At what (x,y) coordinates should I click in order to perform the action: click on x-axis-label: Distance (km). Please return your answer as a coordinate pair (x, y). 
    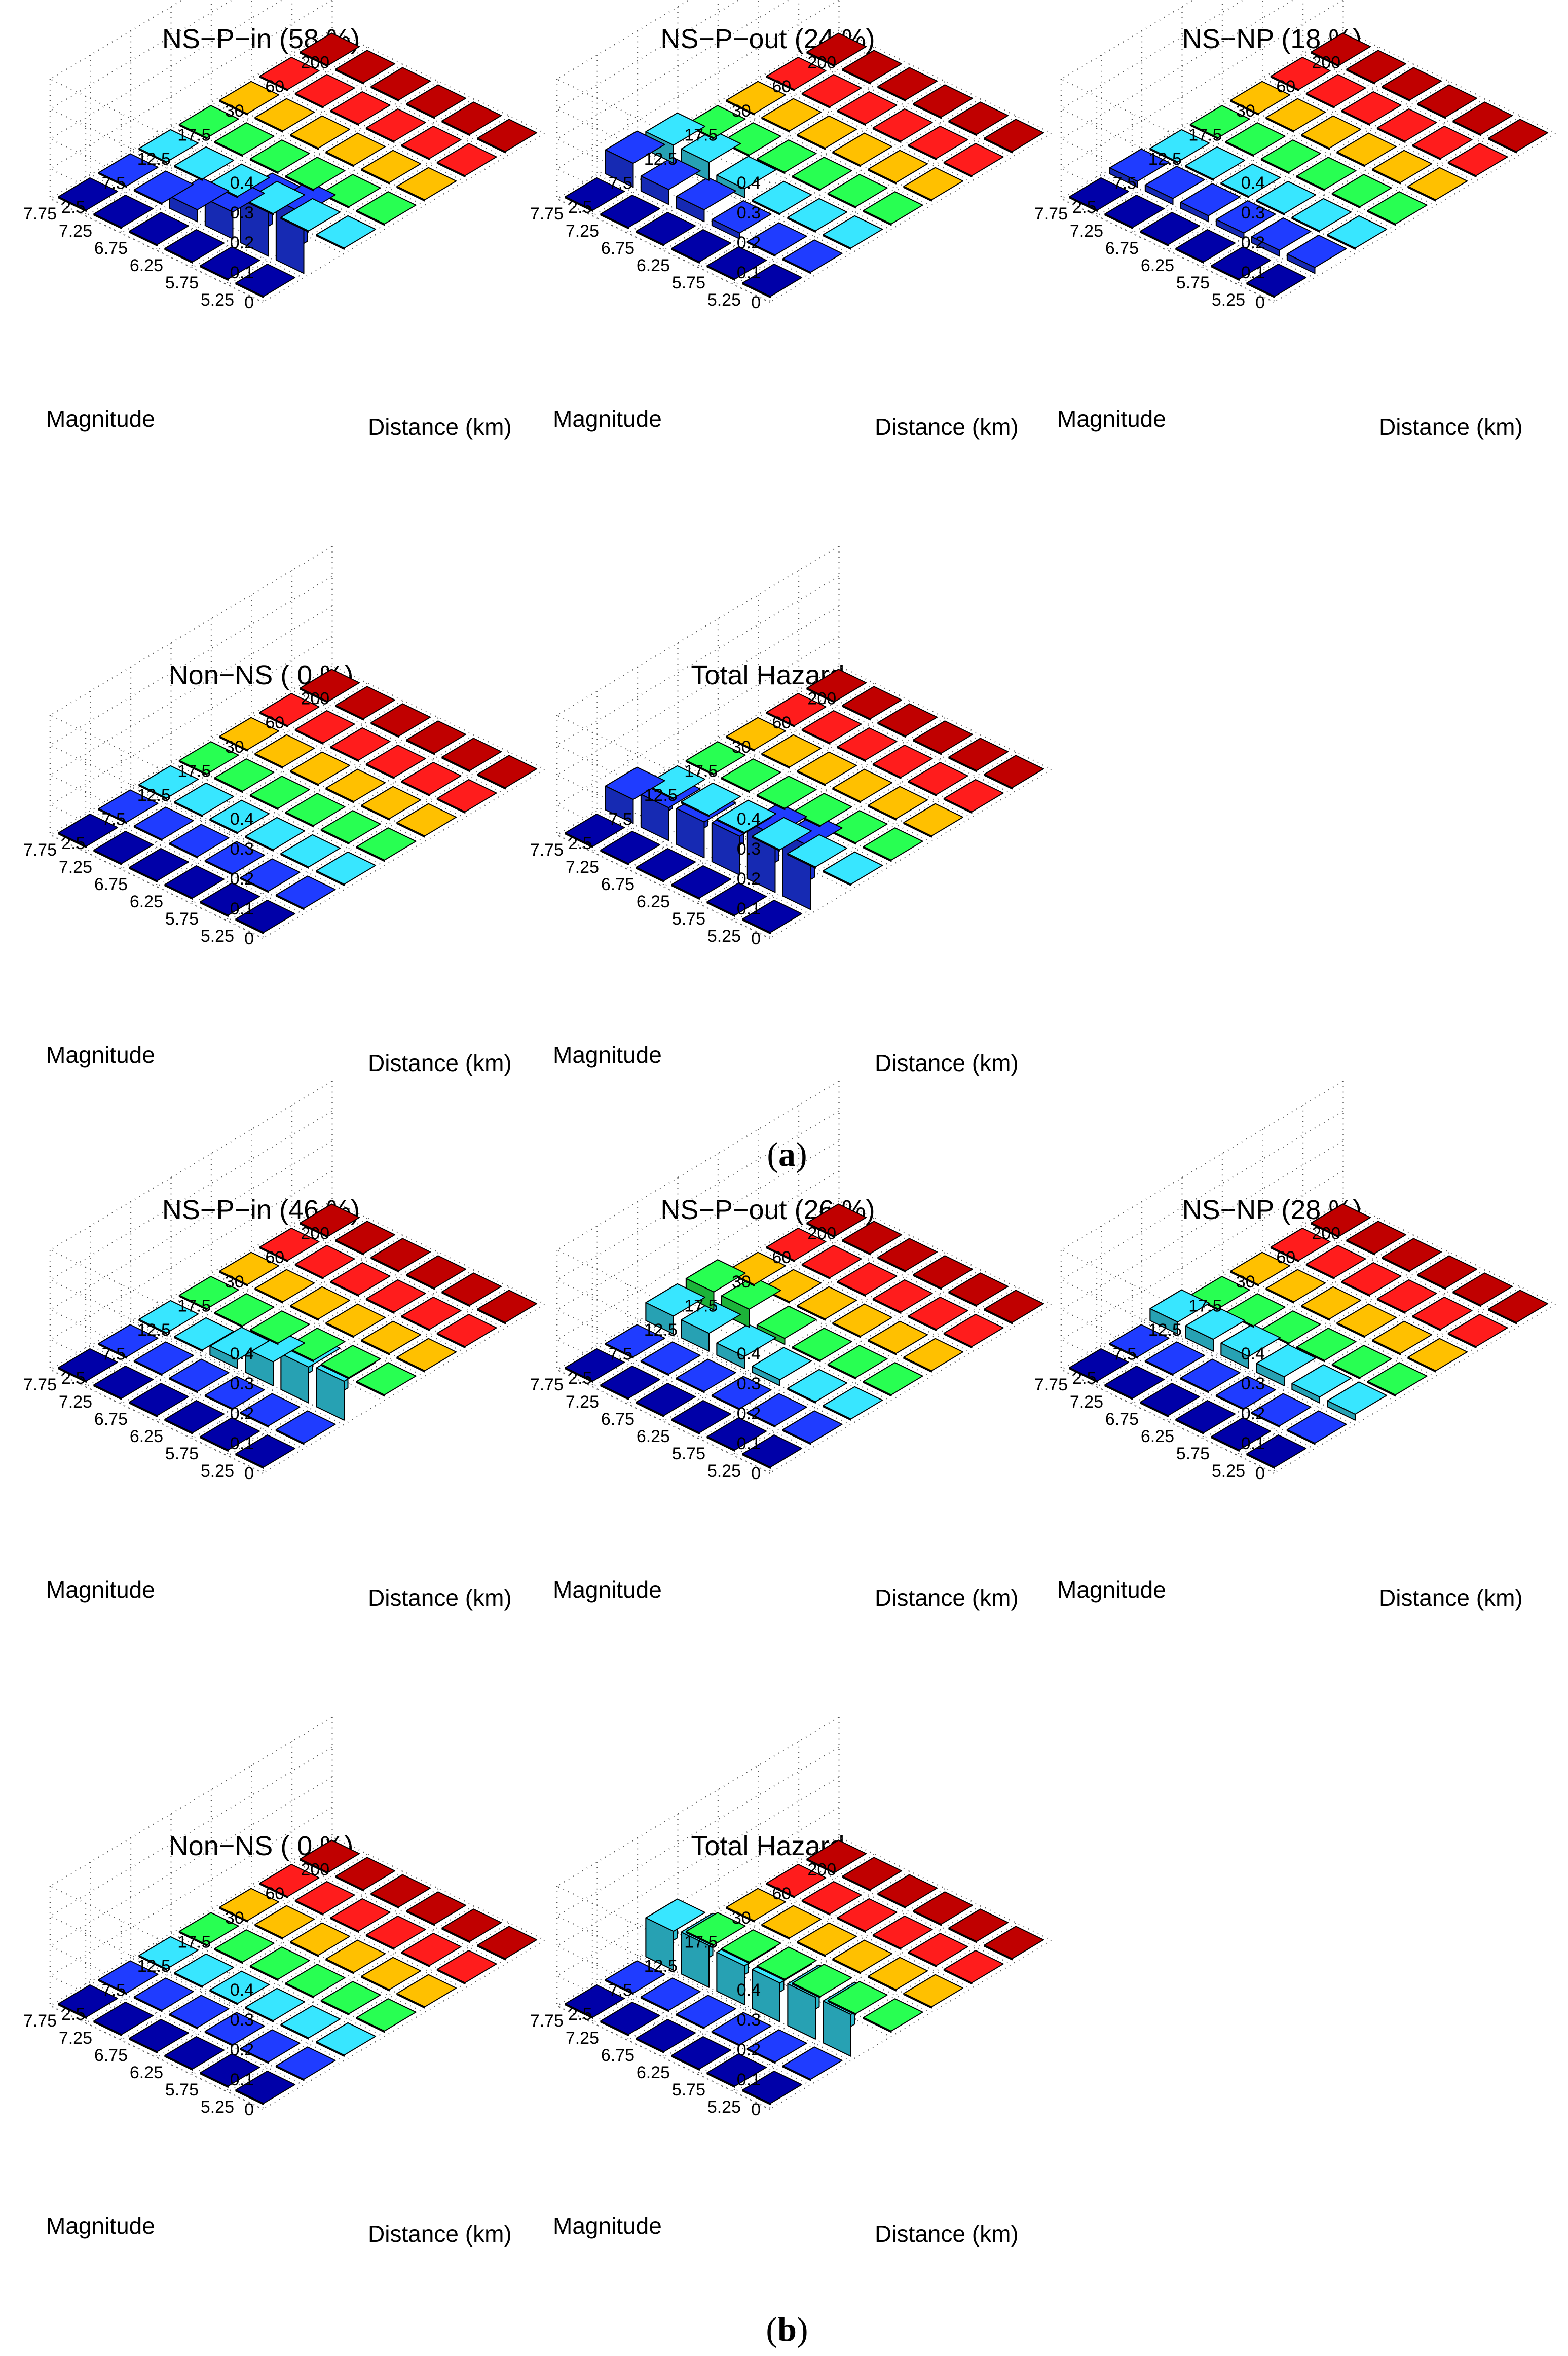
    Looking at the image, I should click on (1451, 1598).